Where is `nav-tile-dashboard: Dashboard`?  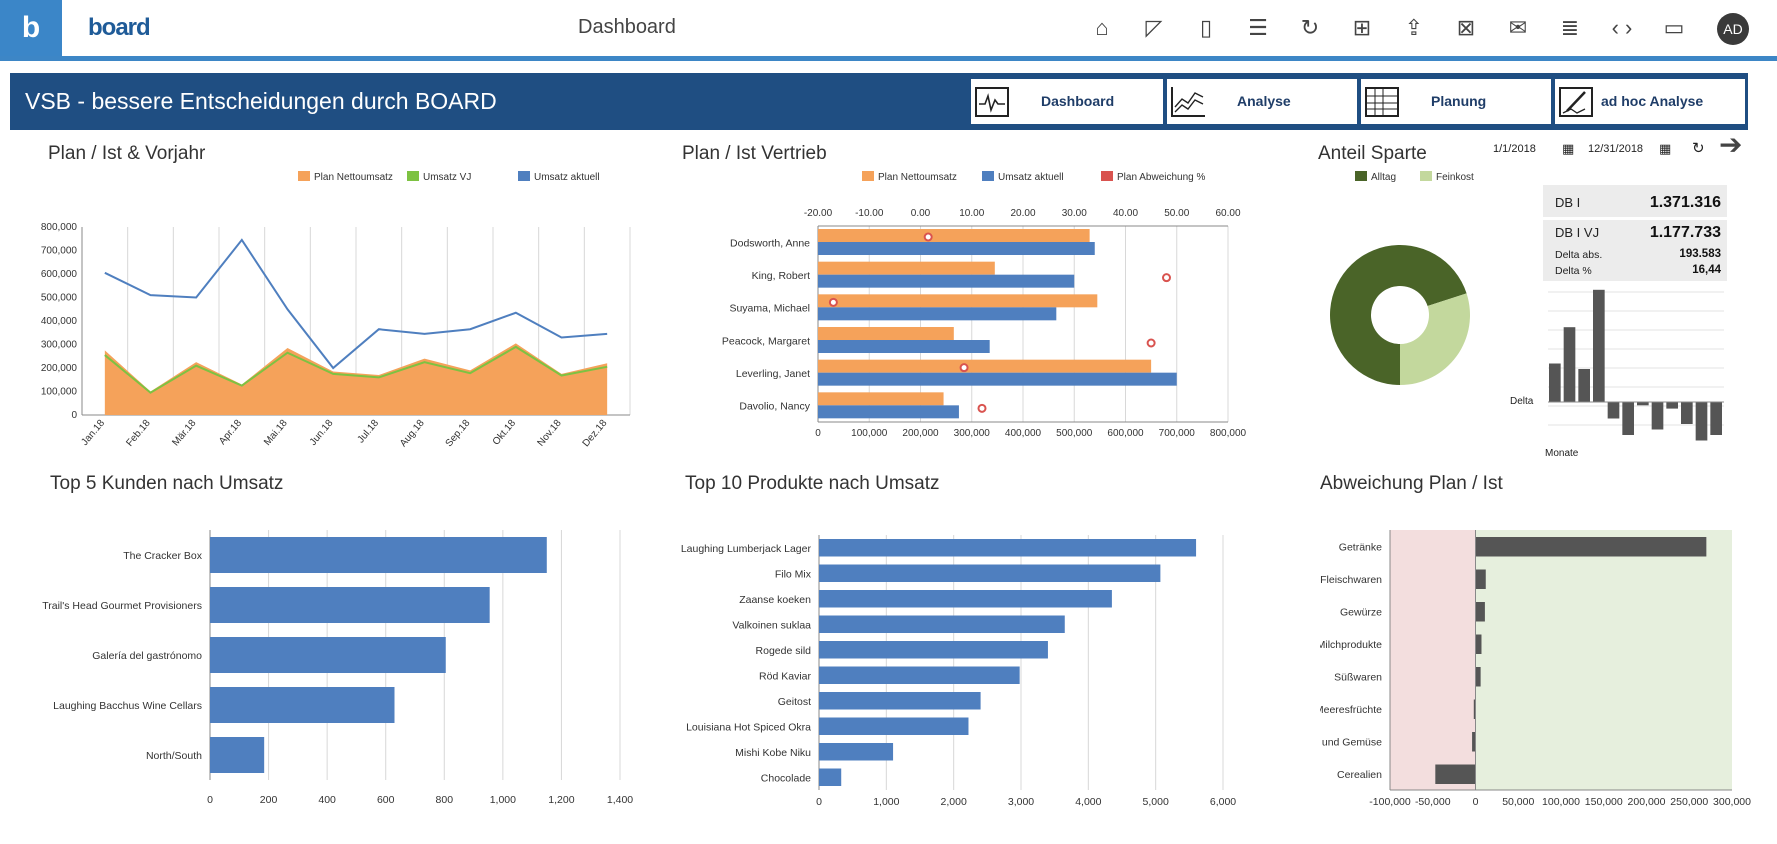
nav-tile-dashboard: Dashboard is located at coordinates (1067, 101).